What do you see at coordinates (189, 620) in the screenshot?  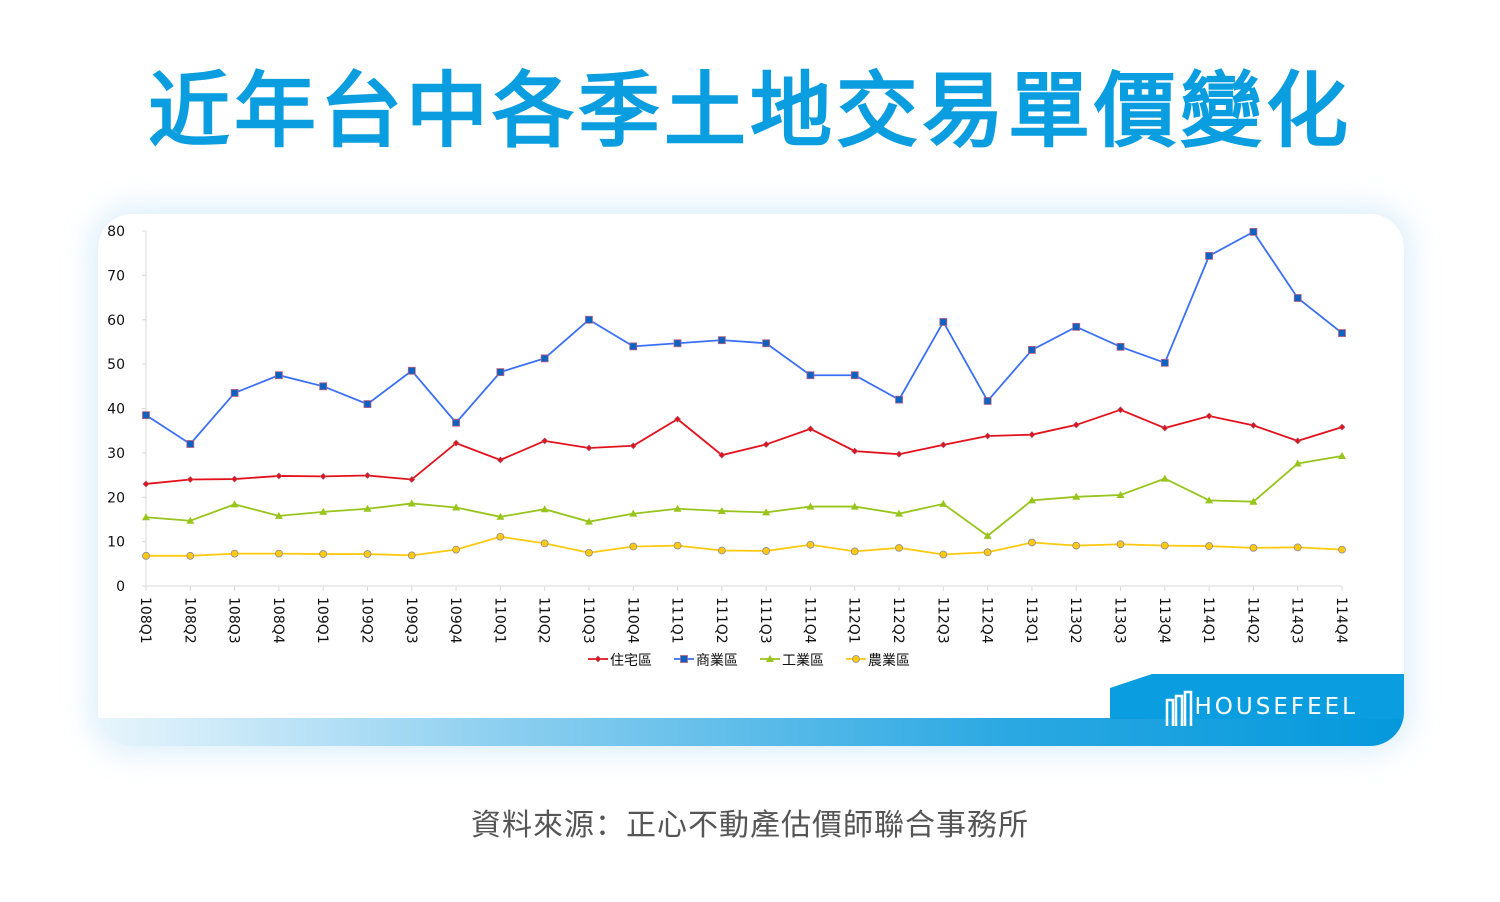 I see `x-tick-label: 108Q2` at bounding box center [189, 620].